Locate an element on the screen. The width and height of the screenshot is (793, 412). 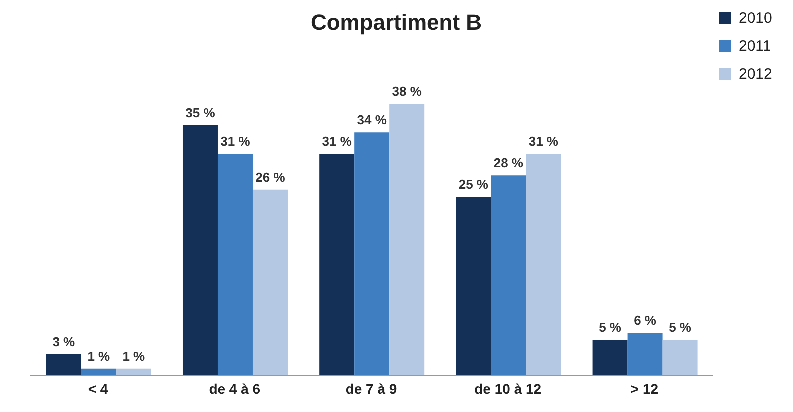
x-tick-label: de 4 à 6 is located at coordinates (235, 388).